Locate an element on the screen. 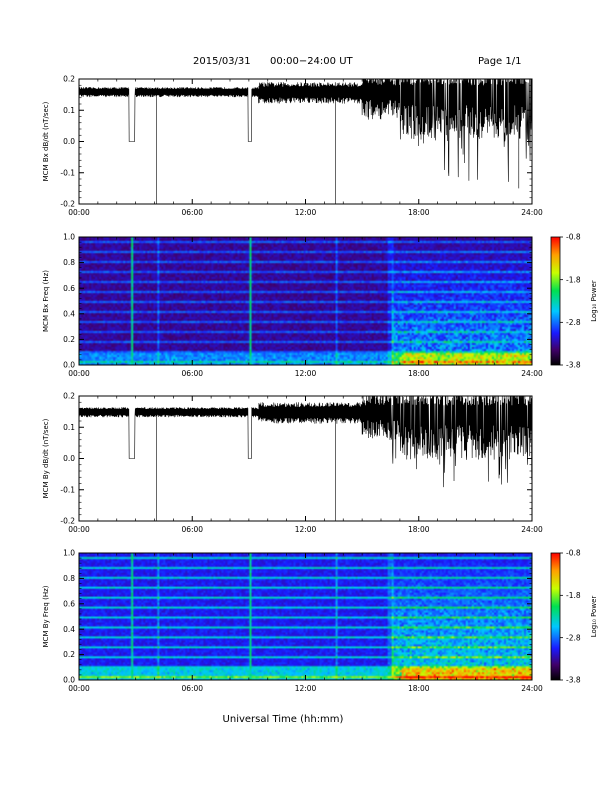 The image size is (612, 792). header-page: Page 1/1 is located at coordinates (499, 61).